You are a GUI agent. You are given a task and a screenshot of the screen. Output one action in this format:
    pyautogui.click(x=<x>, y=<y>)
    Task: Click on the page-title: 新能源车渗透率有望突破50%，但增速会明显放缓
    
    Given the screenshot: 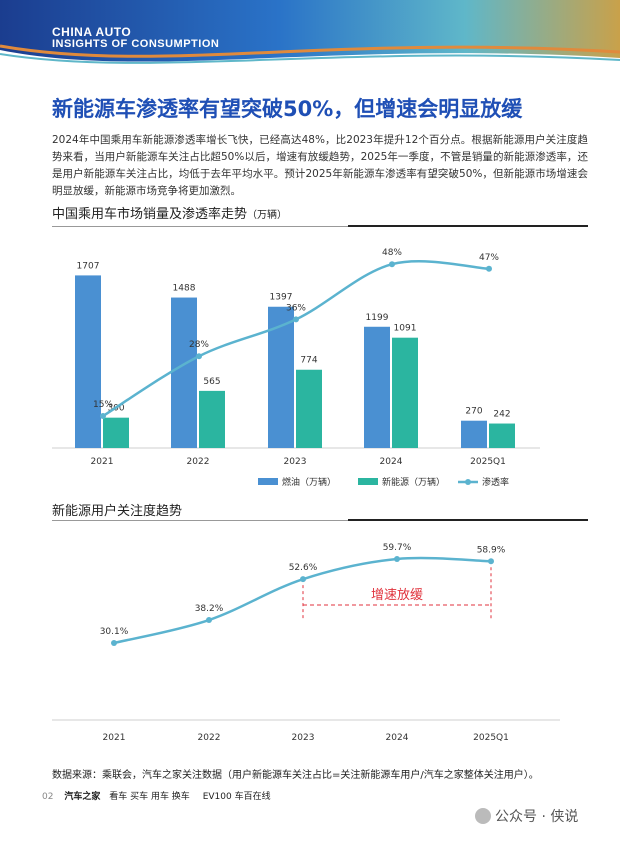 What is the action you would take?
    pyautogui.click(x=287, y=109)
    